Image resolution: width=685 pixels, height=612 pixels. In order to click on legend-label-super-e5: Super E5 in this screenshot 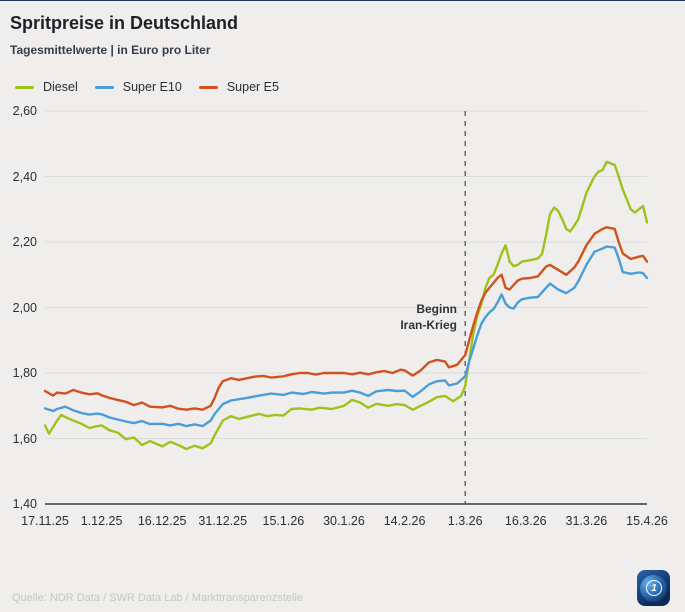, I will do `click(252, 87)`.